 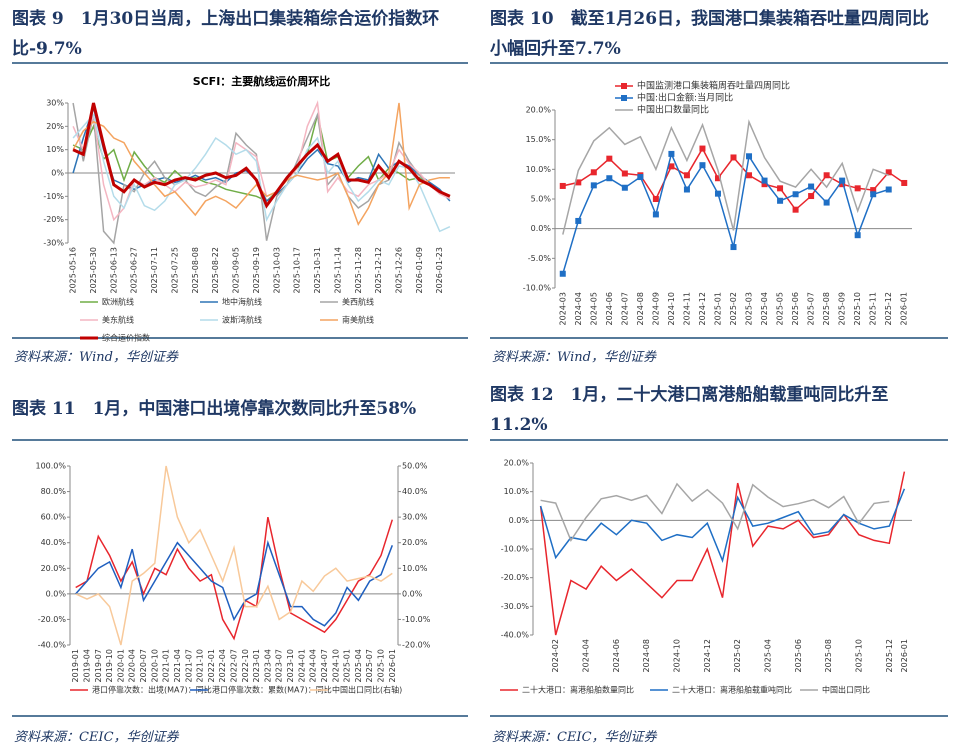 I want to click on x-tick-label: 2025-06, so click(x=798, y=655).